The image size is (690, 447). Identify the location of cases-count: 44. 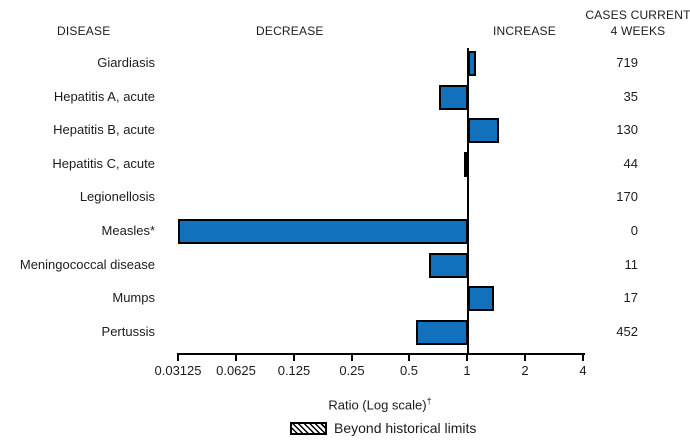
(630, 163).